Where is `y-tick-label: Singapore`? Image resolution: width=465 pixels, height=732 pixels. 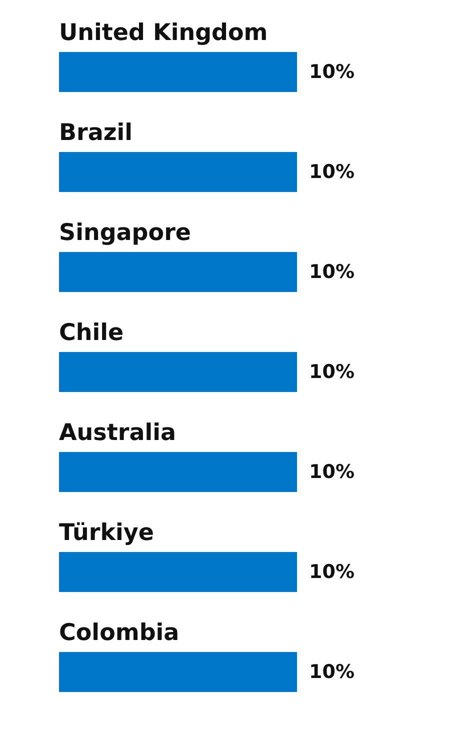
y-tick-label: Singapore is located at coordinates (125, 233).